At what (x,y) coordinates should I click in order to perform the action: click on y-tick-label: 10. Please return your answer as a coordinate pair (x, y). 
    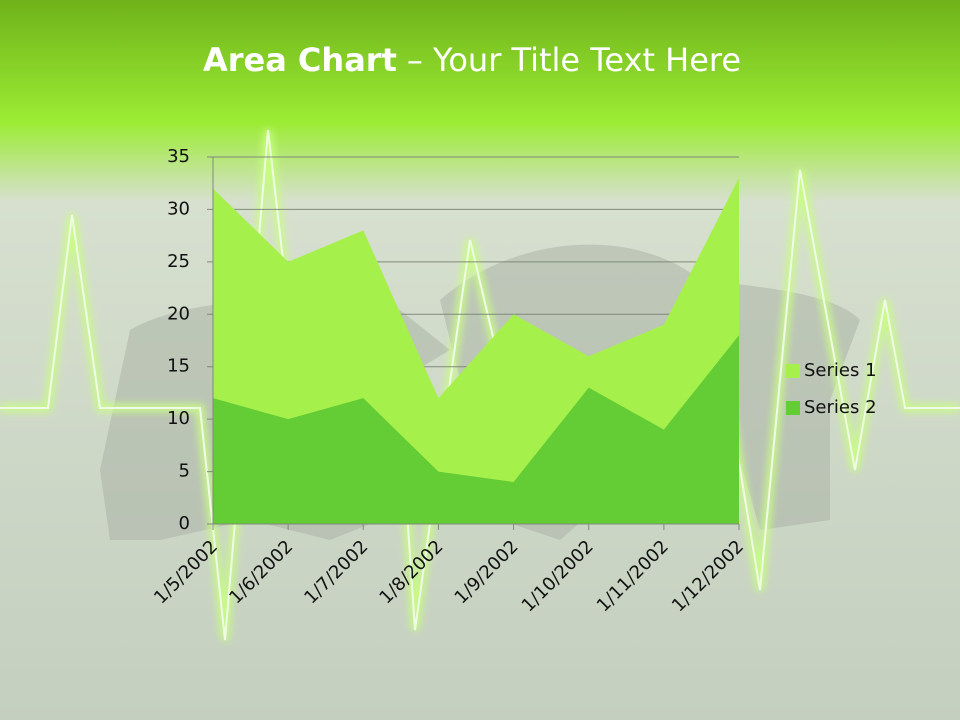
    Looking at the image, I should click on (178, 418).